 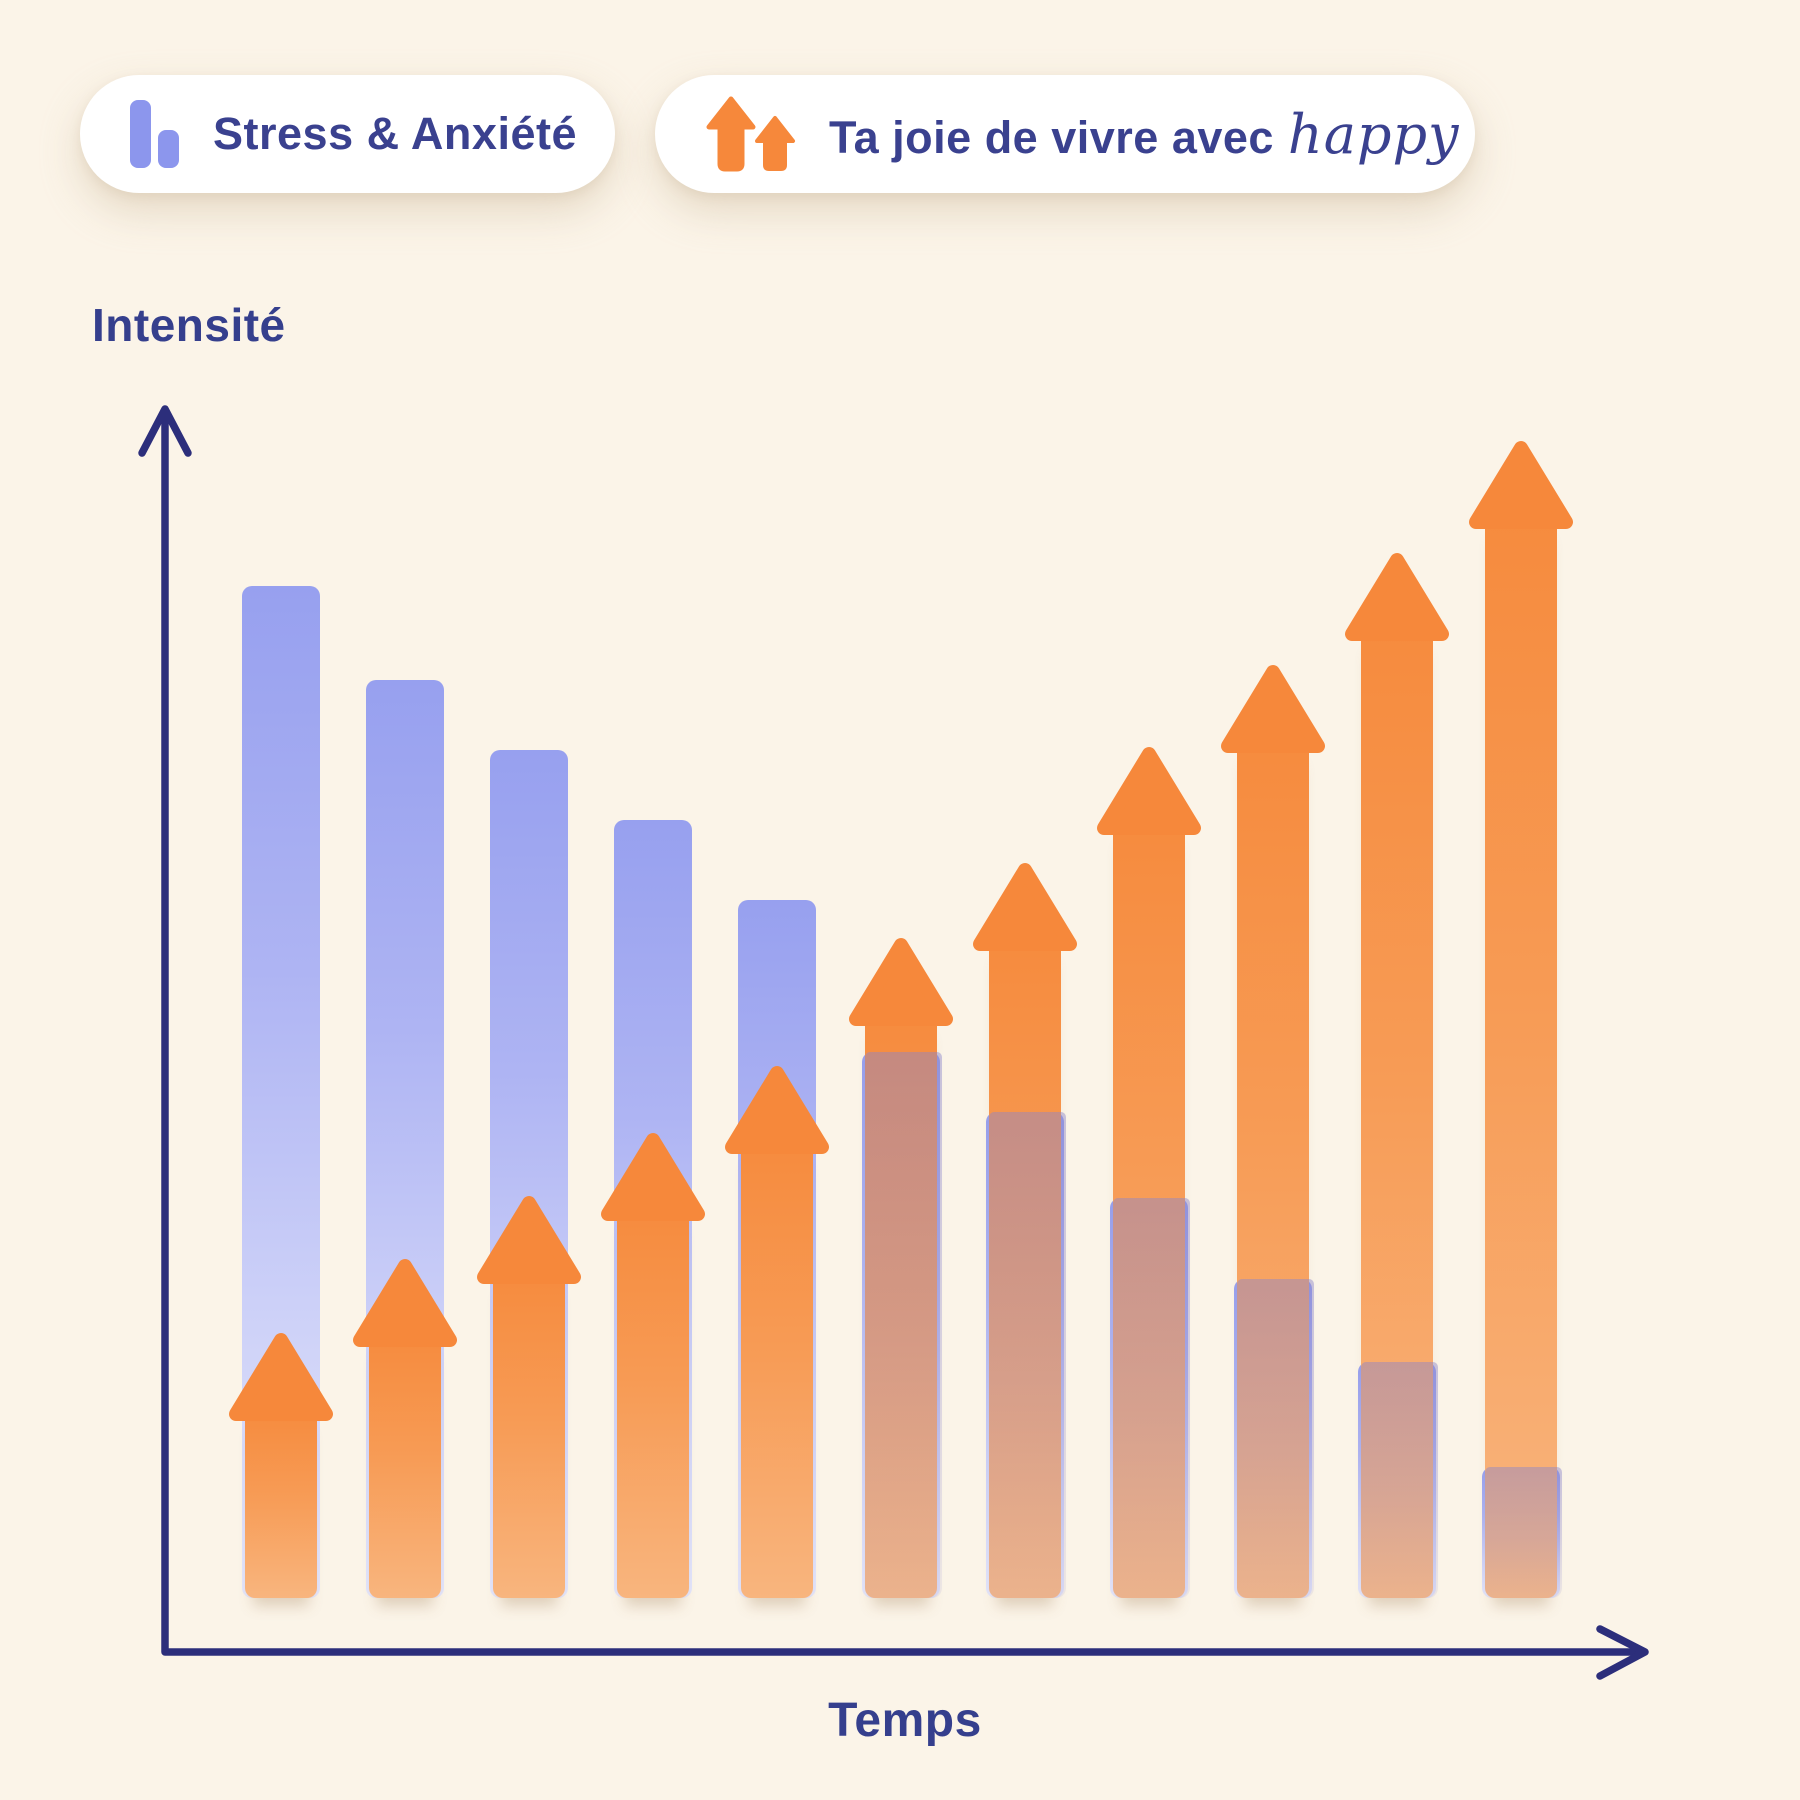 I want to click on legend-joy-label: Ta joie de vivre avec happy, so click(x=1144, y=134).